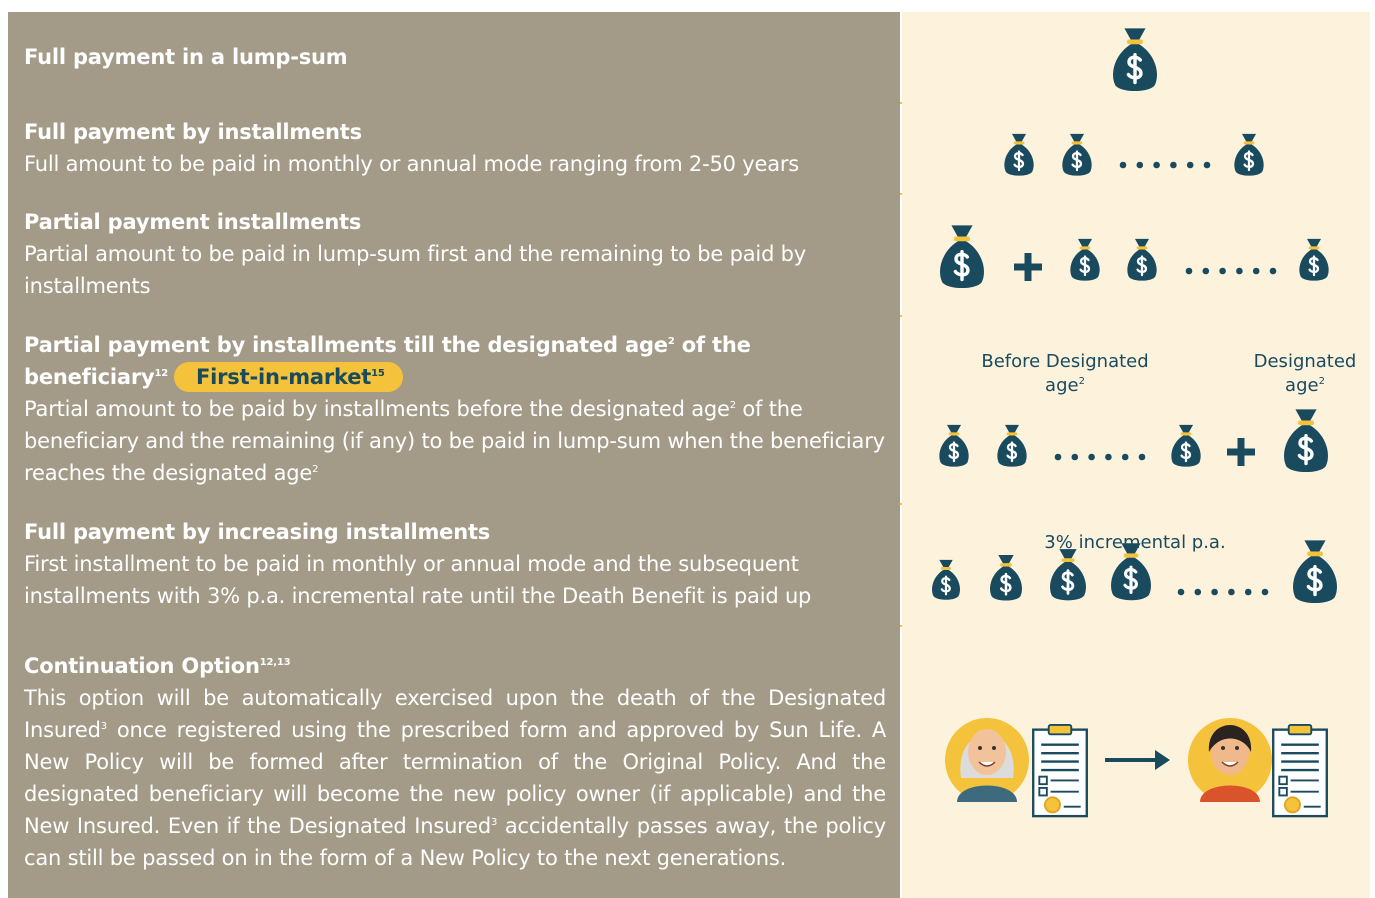 This screenshot has width=1375, height=898. Describe the element at coordinates (142, 665) in the screenshot. I see `text: Continuation Option` at that location.